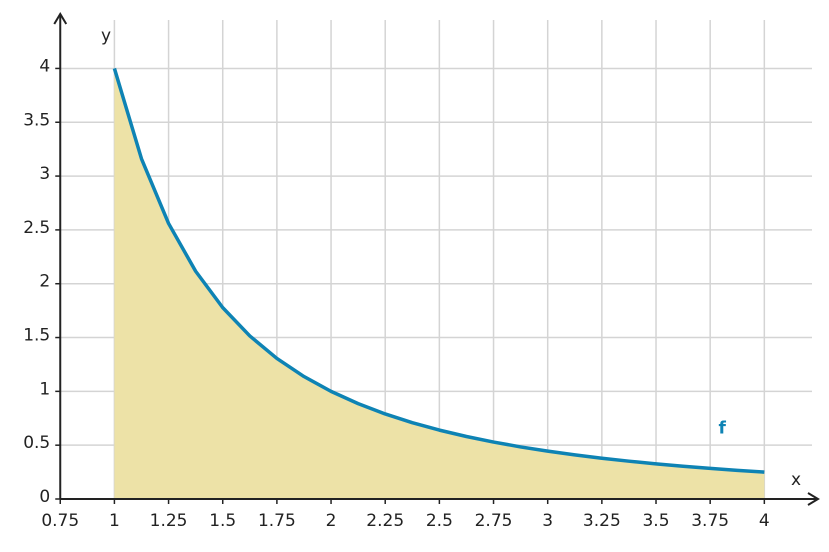 The height and width of the screenshot is (552, 829). Describe the element at coordinates (796, 480) in the screenshot. I see `x-axis-label: x` at that location.